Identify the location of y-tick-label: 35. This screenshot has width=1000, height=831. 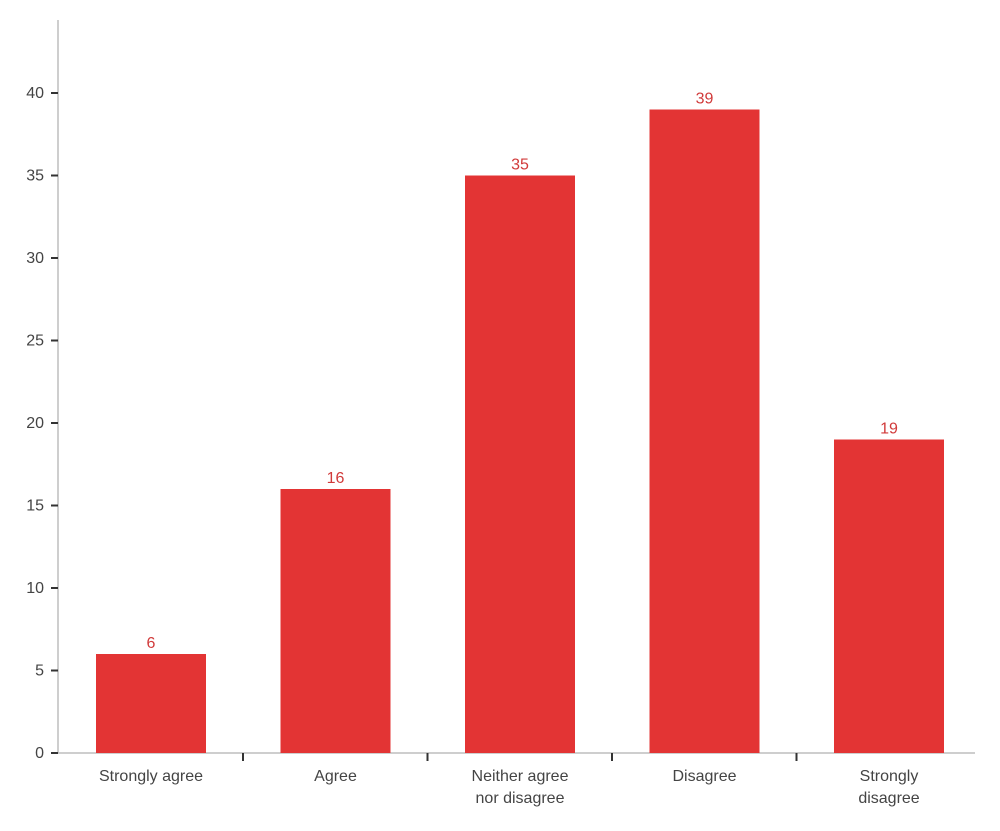
(35, 176).